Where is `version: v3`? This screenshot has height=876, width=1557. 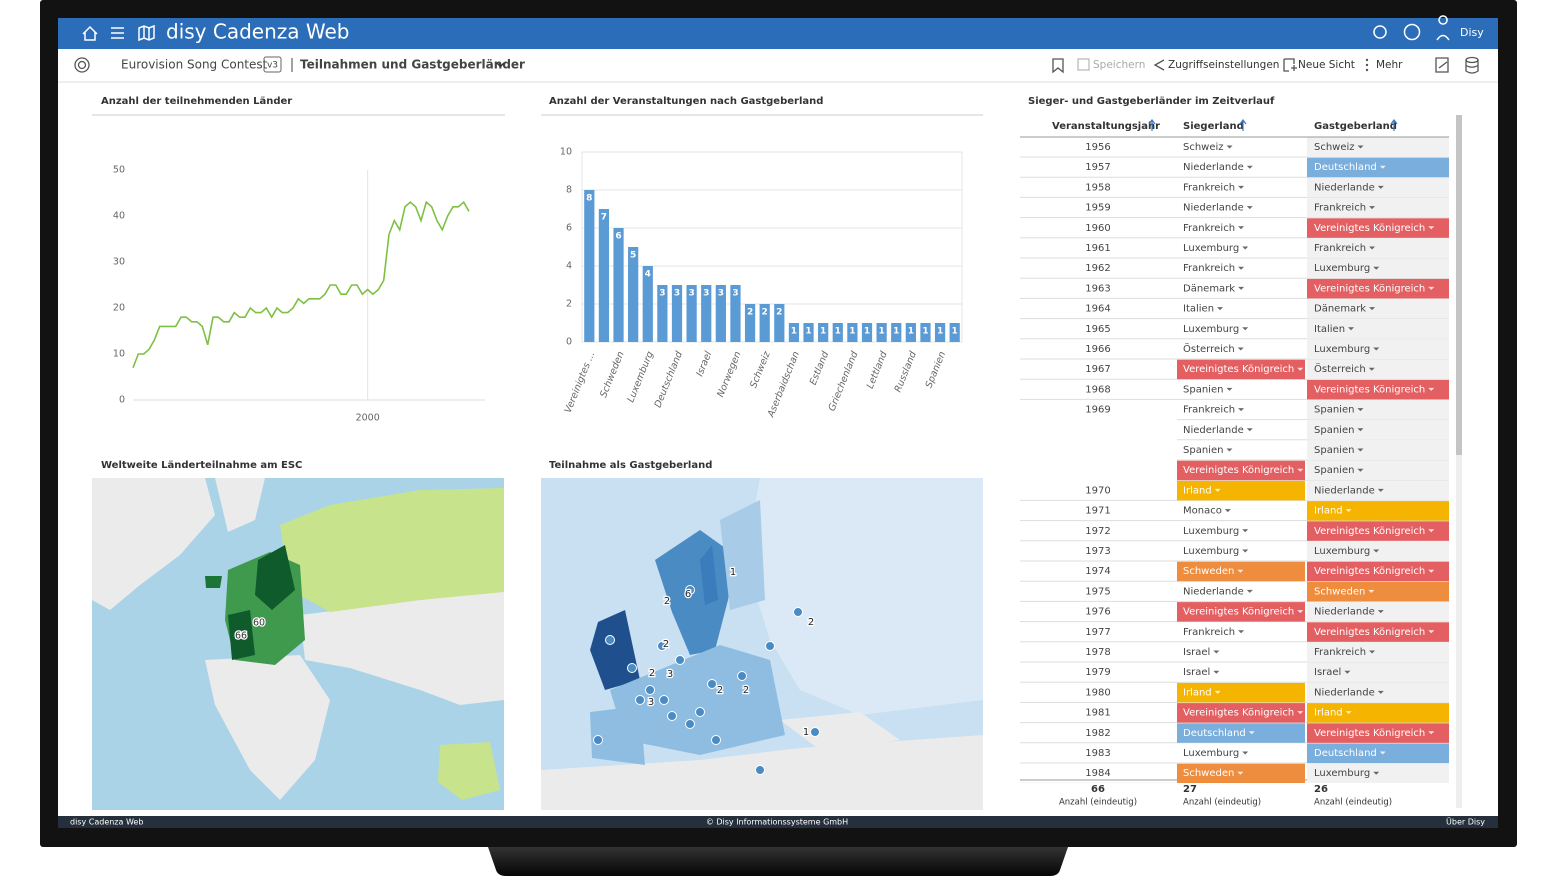 version: v3 is located at coordinates (272, 66).